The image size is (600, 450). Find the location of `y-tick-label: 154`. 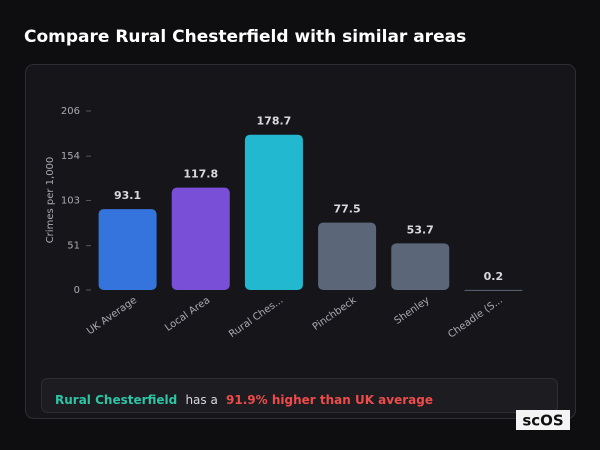

y-tick-label: 154 is located at coordinates (70, 156).